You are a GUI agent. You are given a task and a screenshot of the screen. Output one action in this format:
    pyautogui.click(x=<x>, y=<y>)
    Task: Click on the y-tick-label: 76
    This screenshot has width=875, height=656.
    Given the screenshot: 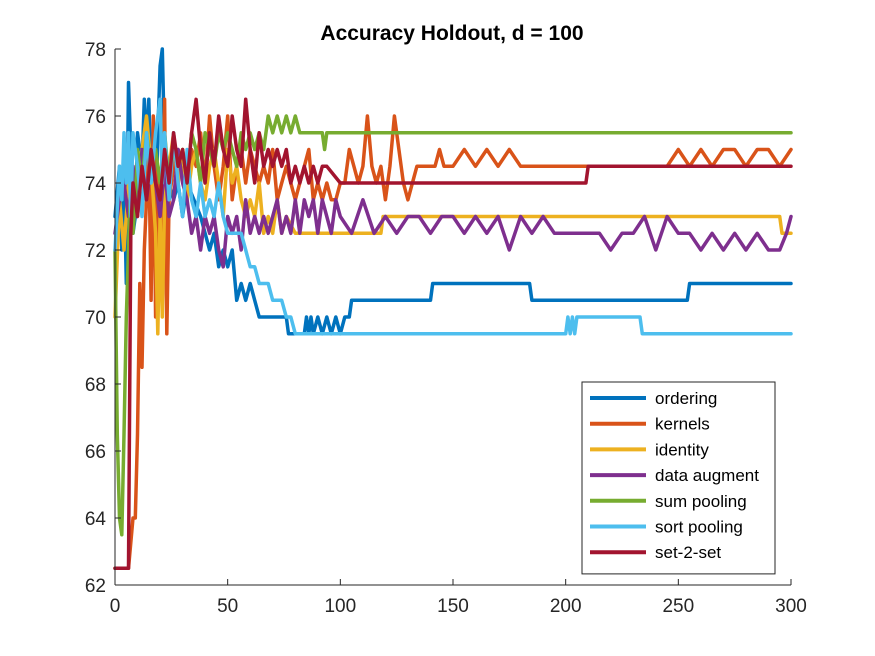 What is the action you would take?
    pyautogui.click(x=95, y=117)
    